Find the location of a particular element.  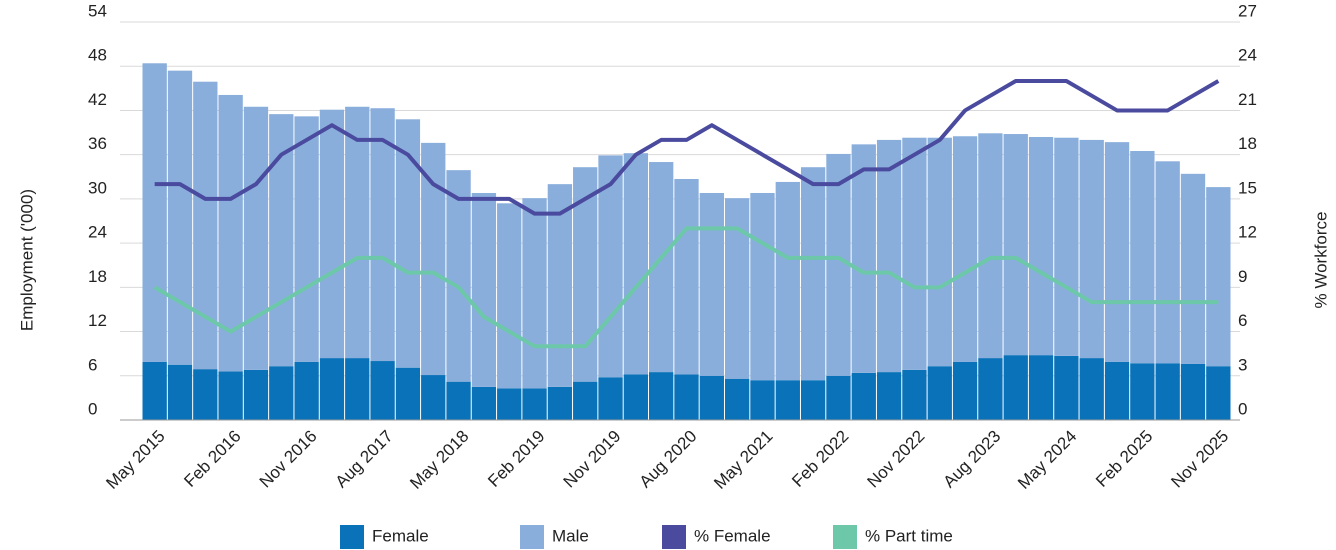

y-tick-label: 30 is located at coordinates (97, 187).